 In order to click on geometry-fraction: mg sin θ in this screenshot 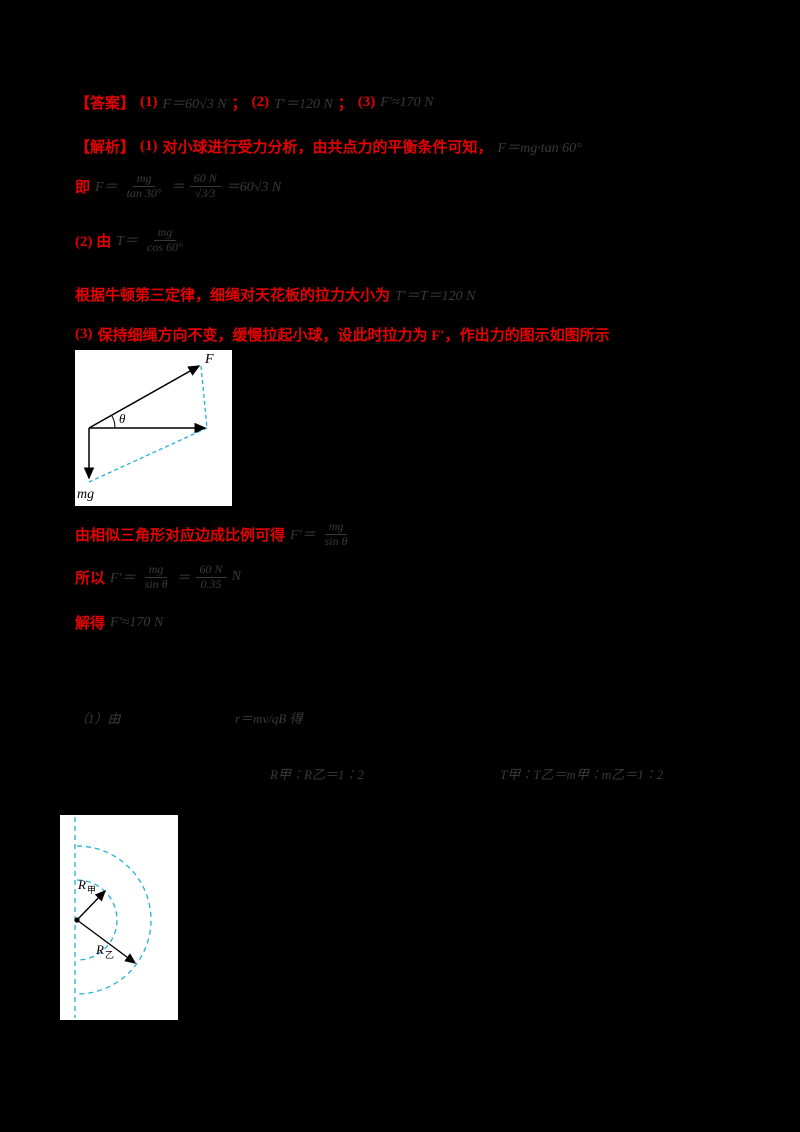, I will do `click(336, 534)`.